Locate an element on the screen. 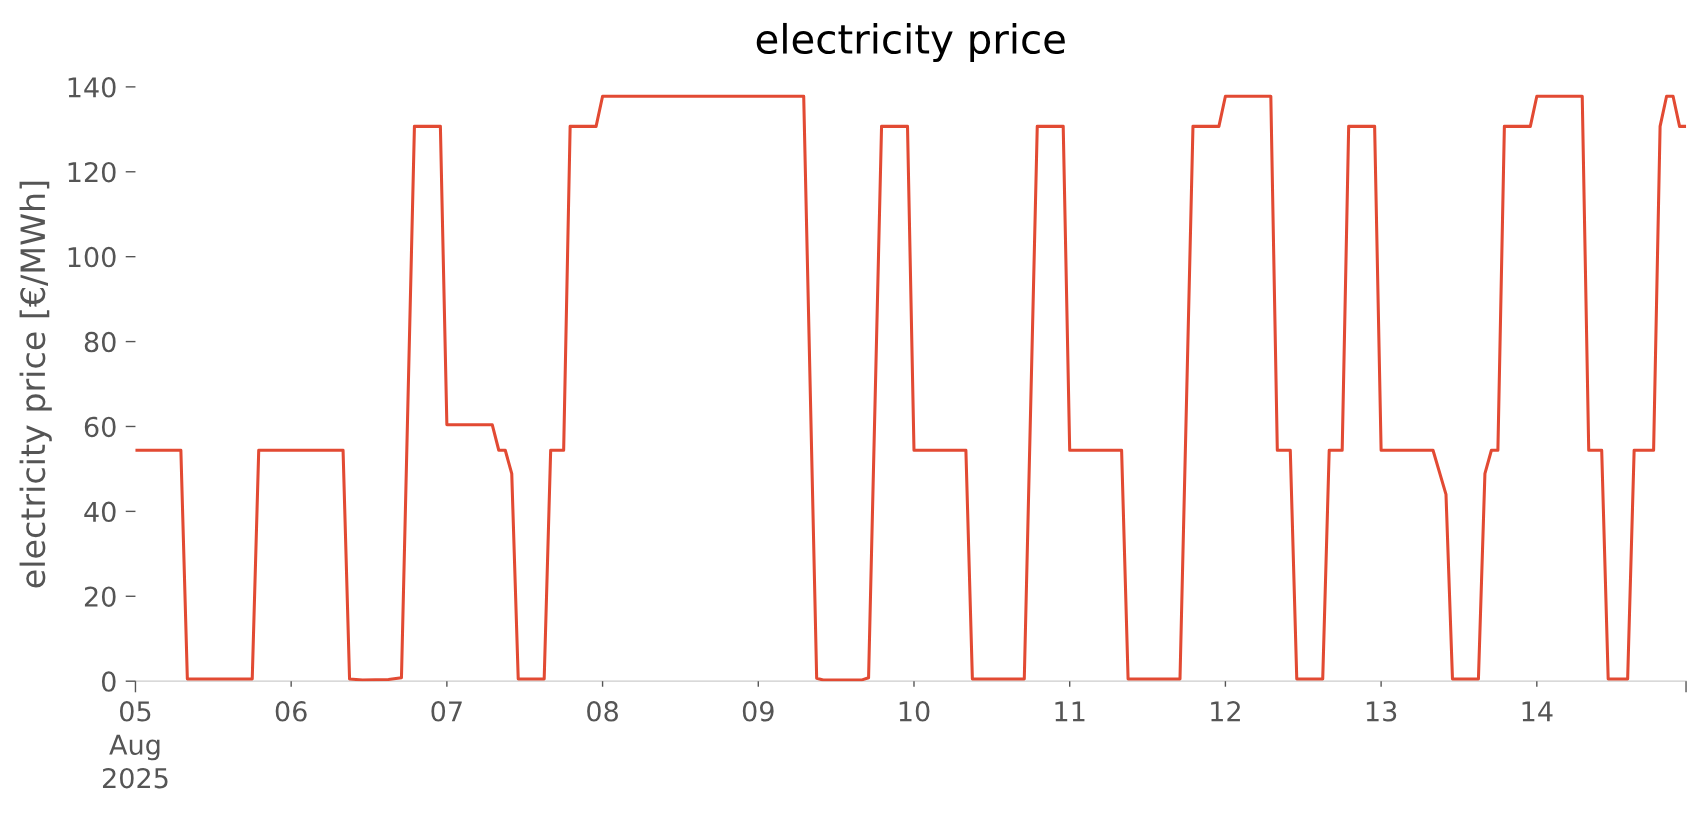 The height and width of the screenshot is (815, 1706). x-tick-label: 11 is located at coordinates (1070, 711).